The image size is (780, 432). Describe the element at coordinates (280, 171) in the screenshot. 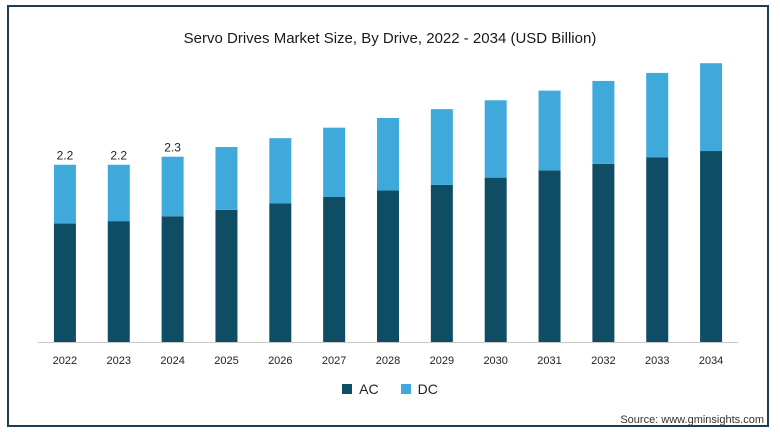

I see `bar-dc-2026` at that location.